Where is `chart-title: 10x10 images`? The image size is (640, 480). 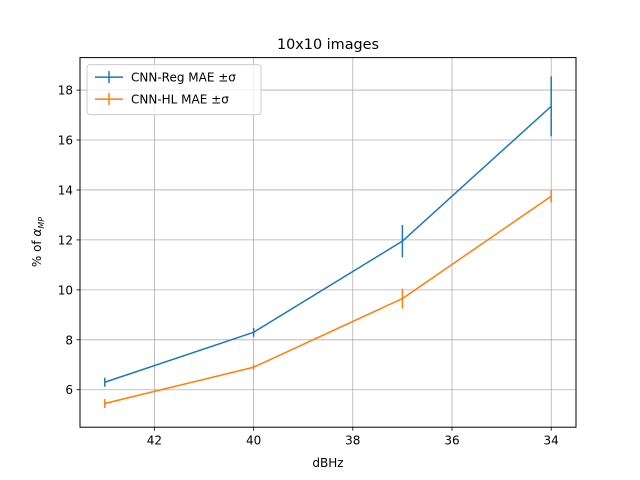
chart-title: 10x10 images is located at coordinates (328, 45).